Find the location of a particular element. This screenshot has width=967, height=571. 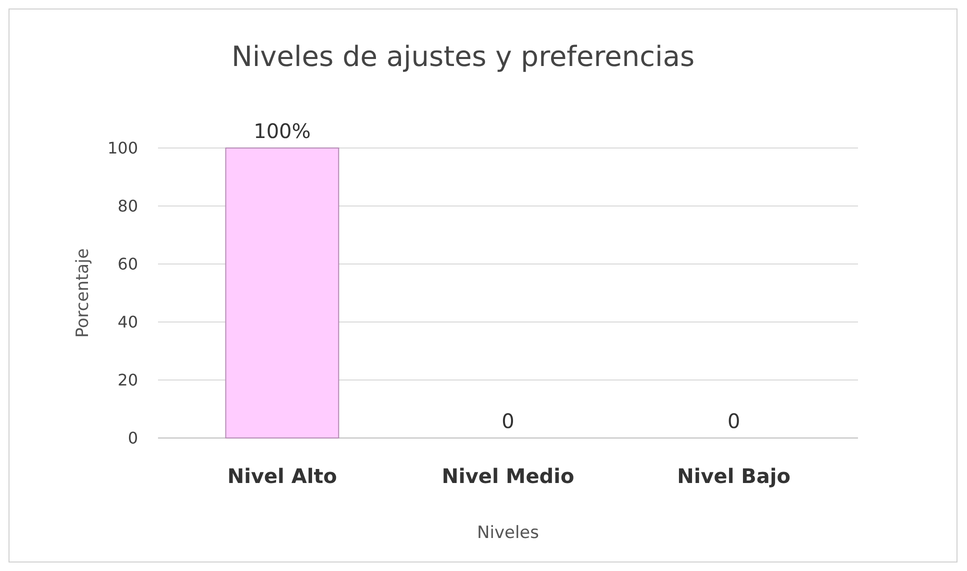

x-tick-label: Nivel Bajo is located at coordinates (733, 476).